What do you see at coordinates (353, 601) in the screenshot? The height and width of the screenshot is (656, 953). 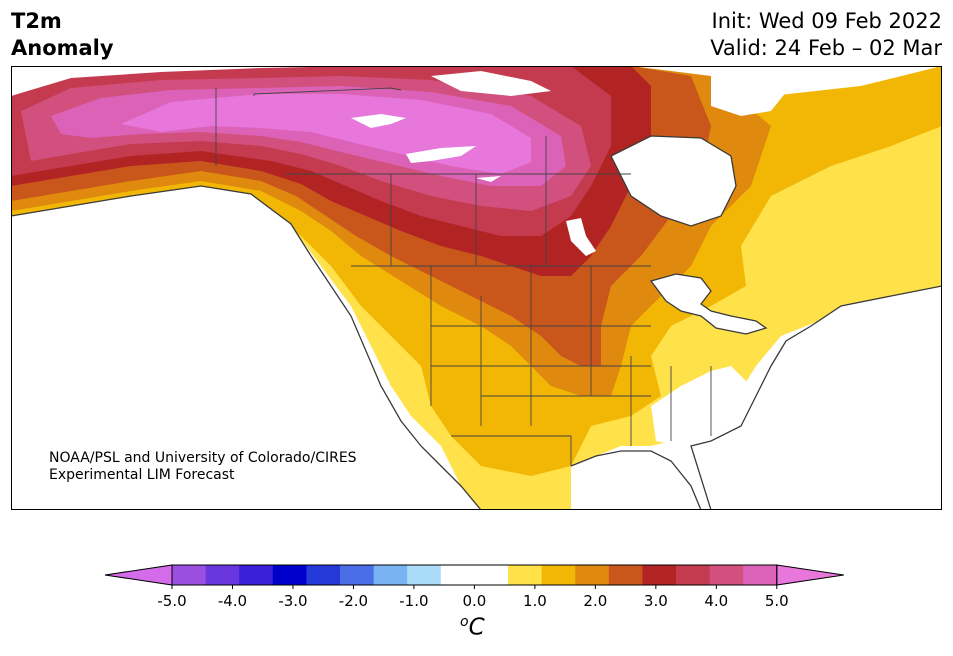 I see `colorbar-tick-label: -2.0` at bounding box center [353, 601].